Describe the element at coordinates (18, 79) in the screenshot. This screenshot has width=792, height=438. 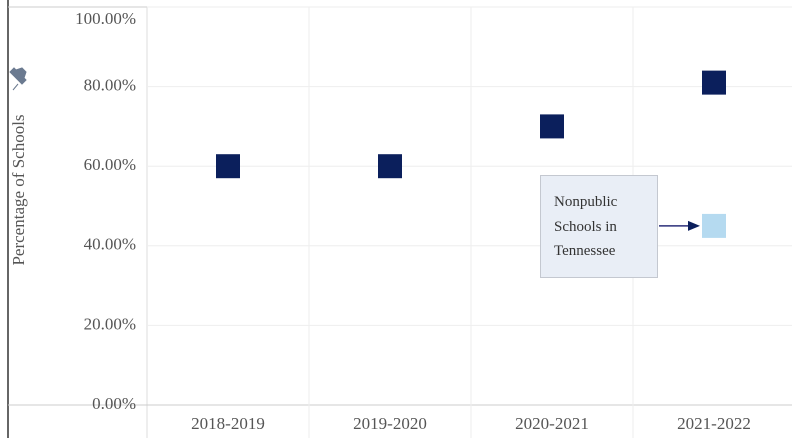
I see `pin-icon` at that location.